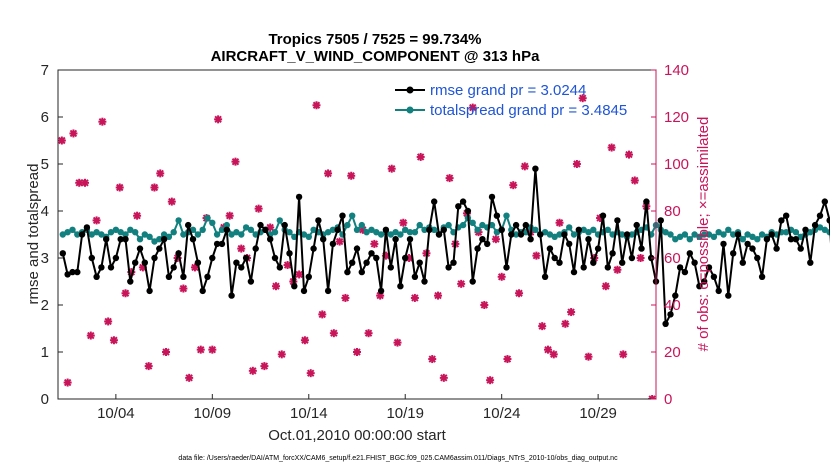 This screenshot has height=470, width=830. Describe the element at coordinates (33, 234) in the screenshot. I see `y-axis-label: rmse and totalspread` at that location.